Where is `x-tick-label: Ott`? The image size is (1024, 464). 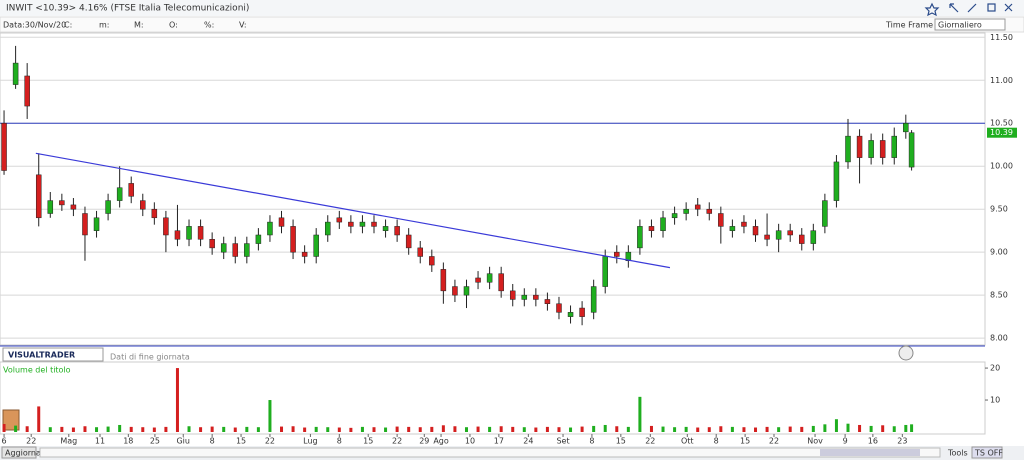
x-tick-label: Ott is located at coordinates (687, 441).